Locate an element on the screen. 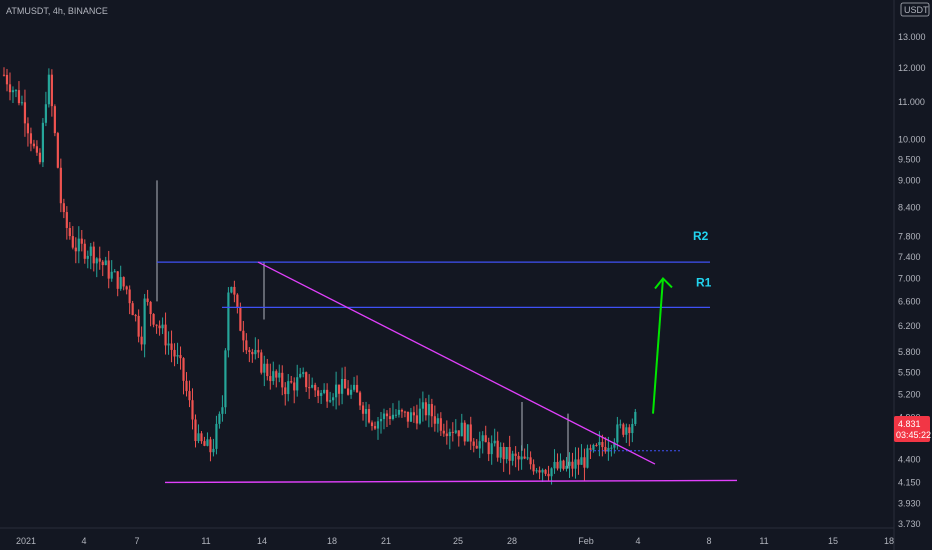  projection-arrow is located at coordinates (662, 345).